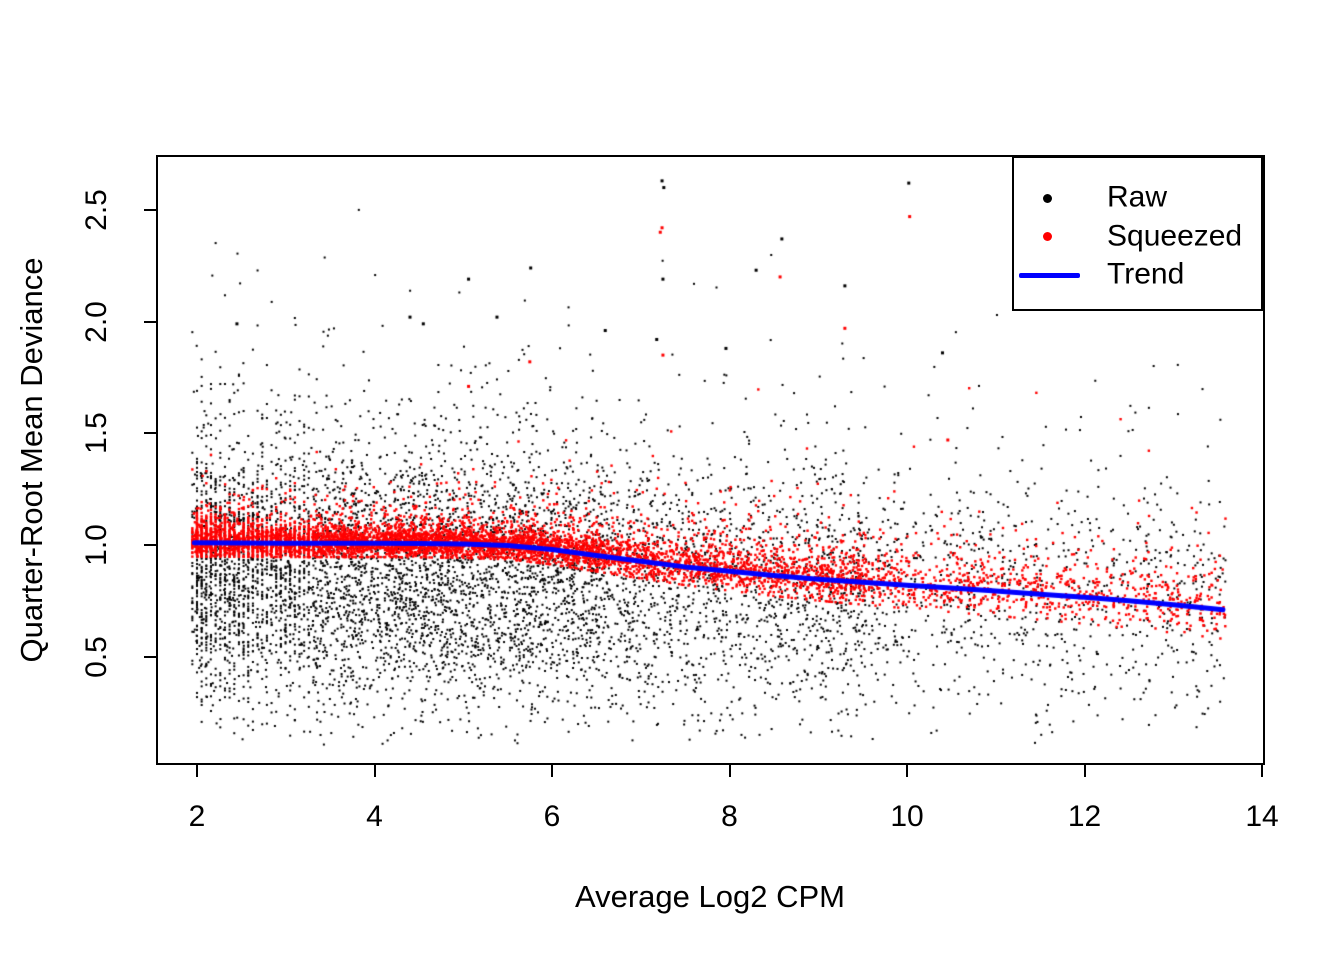 Image resolution: width=1344 pixels, height=960 pixels. I want to click on legend-label-squeezed: Squeezed, so click(1175, 235).